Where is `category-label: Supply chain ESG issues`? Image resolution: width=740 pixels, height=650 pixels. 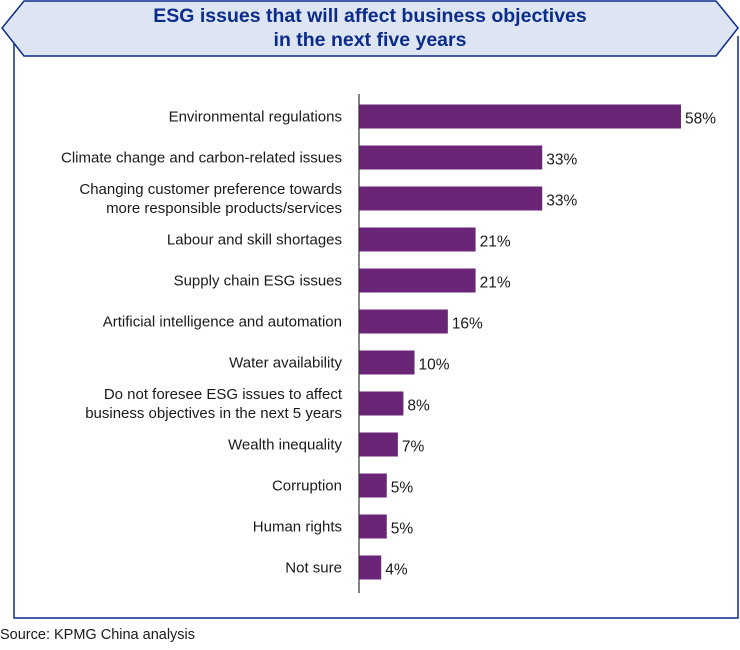 category-label: Supply chain ESG issues is located at coordinates (258, 281).